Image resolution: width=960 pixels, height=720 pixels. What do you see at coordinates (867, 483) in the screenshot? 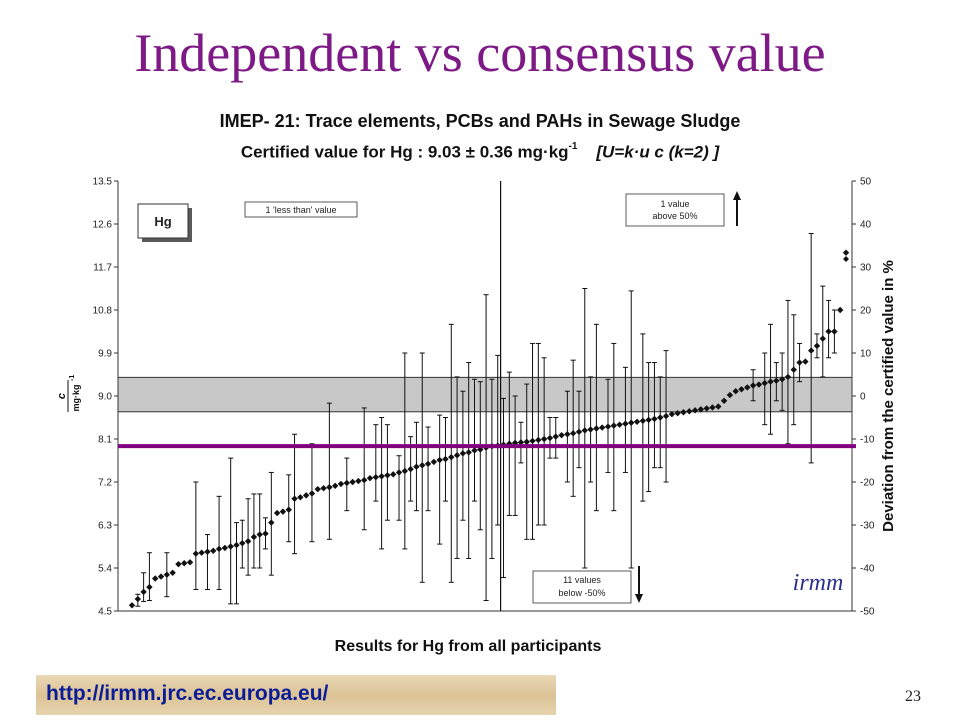
I see `right-tick-label: -20` at bounding box center [867, 483].